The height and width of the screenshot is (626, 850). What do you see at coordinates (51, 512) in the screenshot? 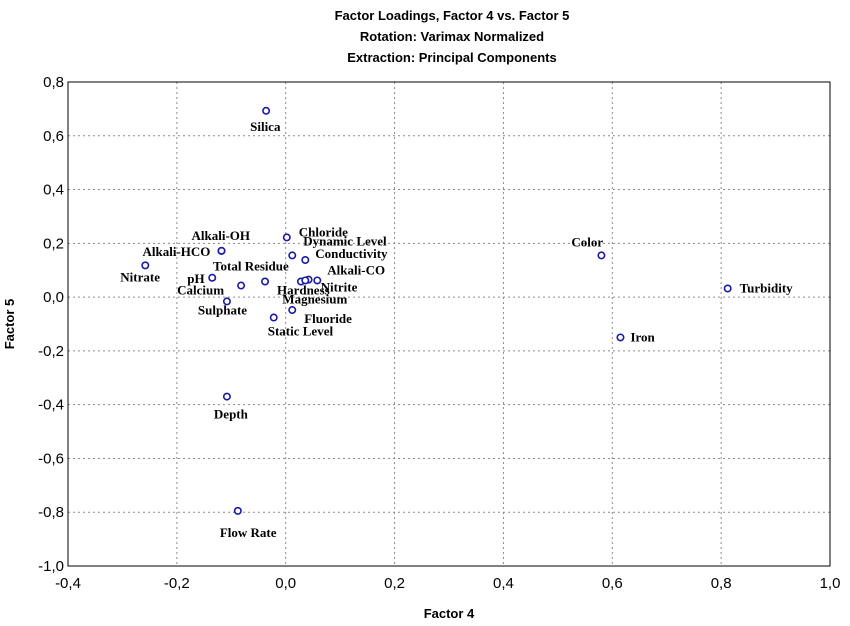
I see `y-tick-label: -0,8` at bounding box center [51, 512].